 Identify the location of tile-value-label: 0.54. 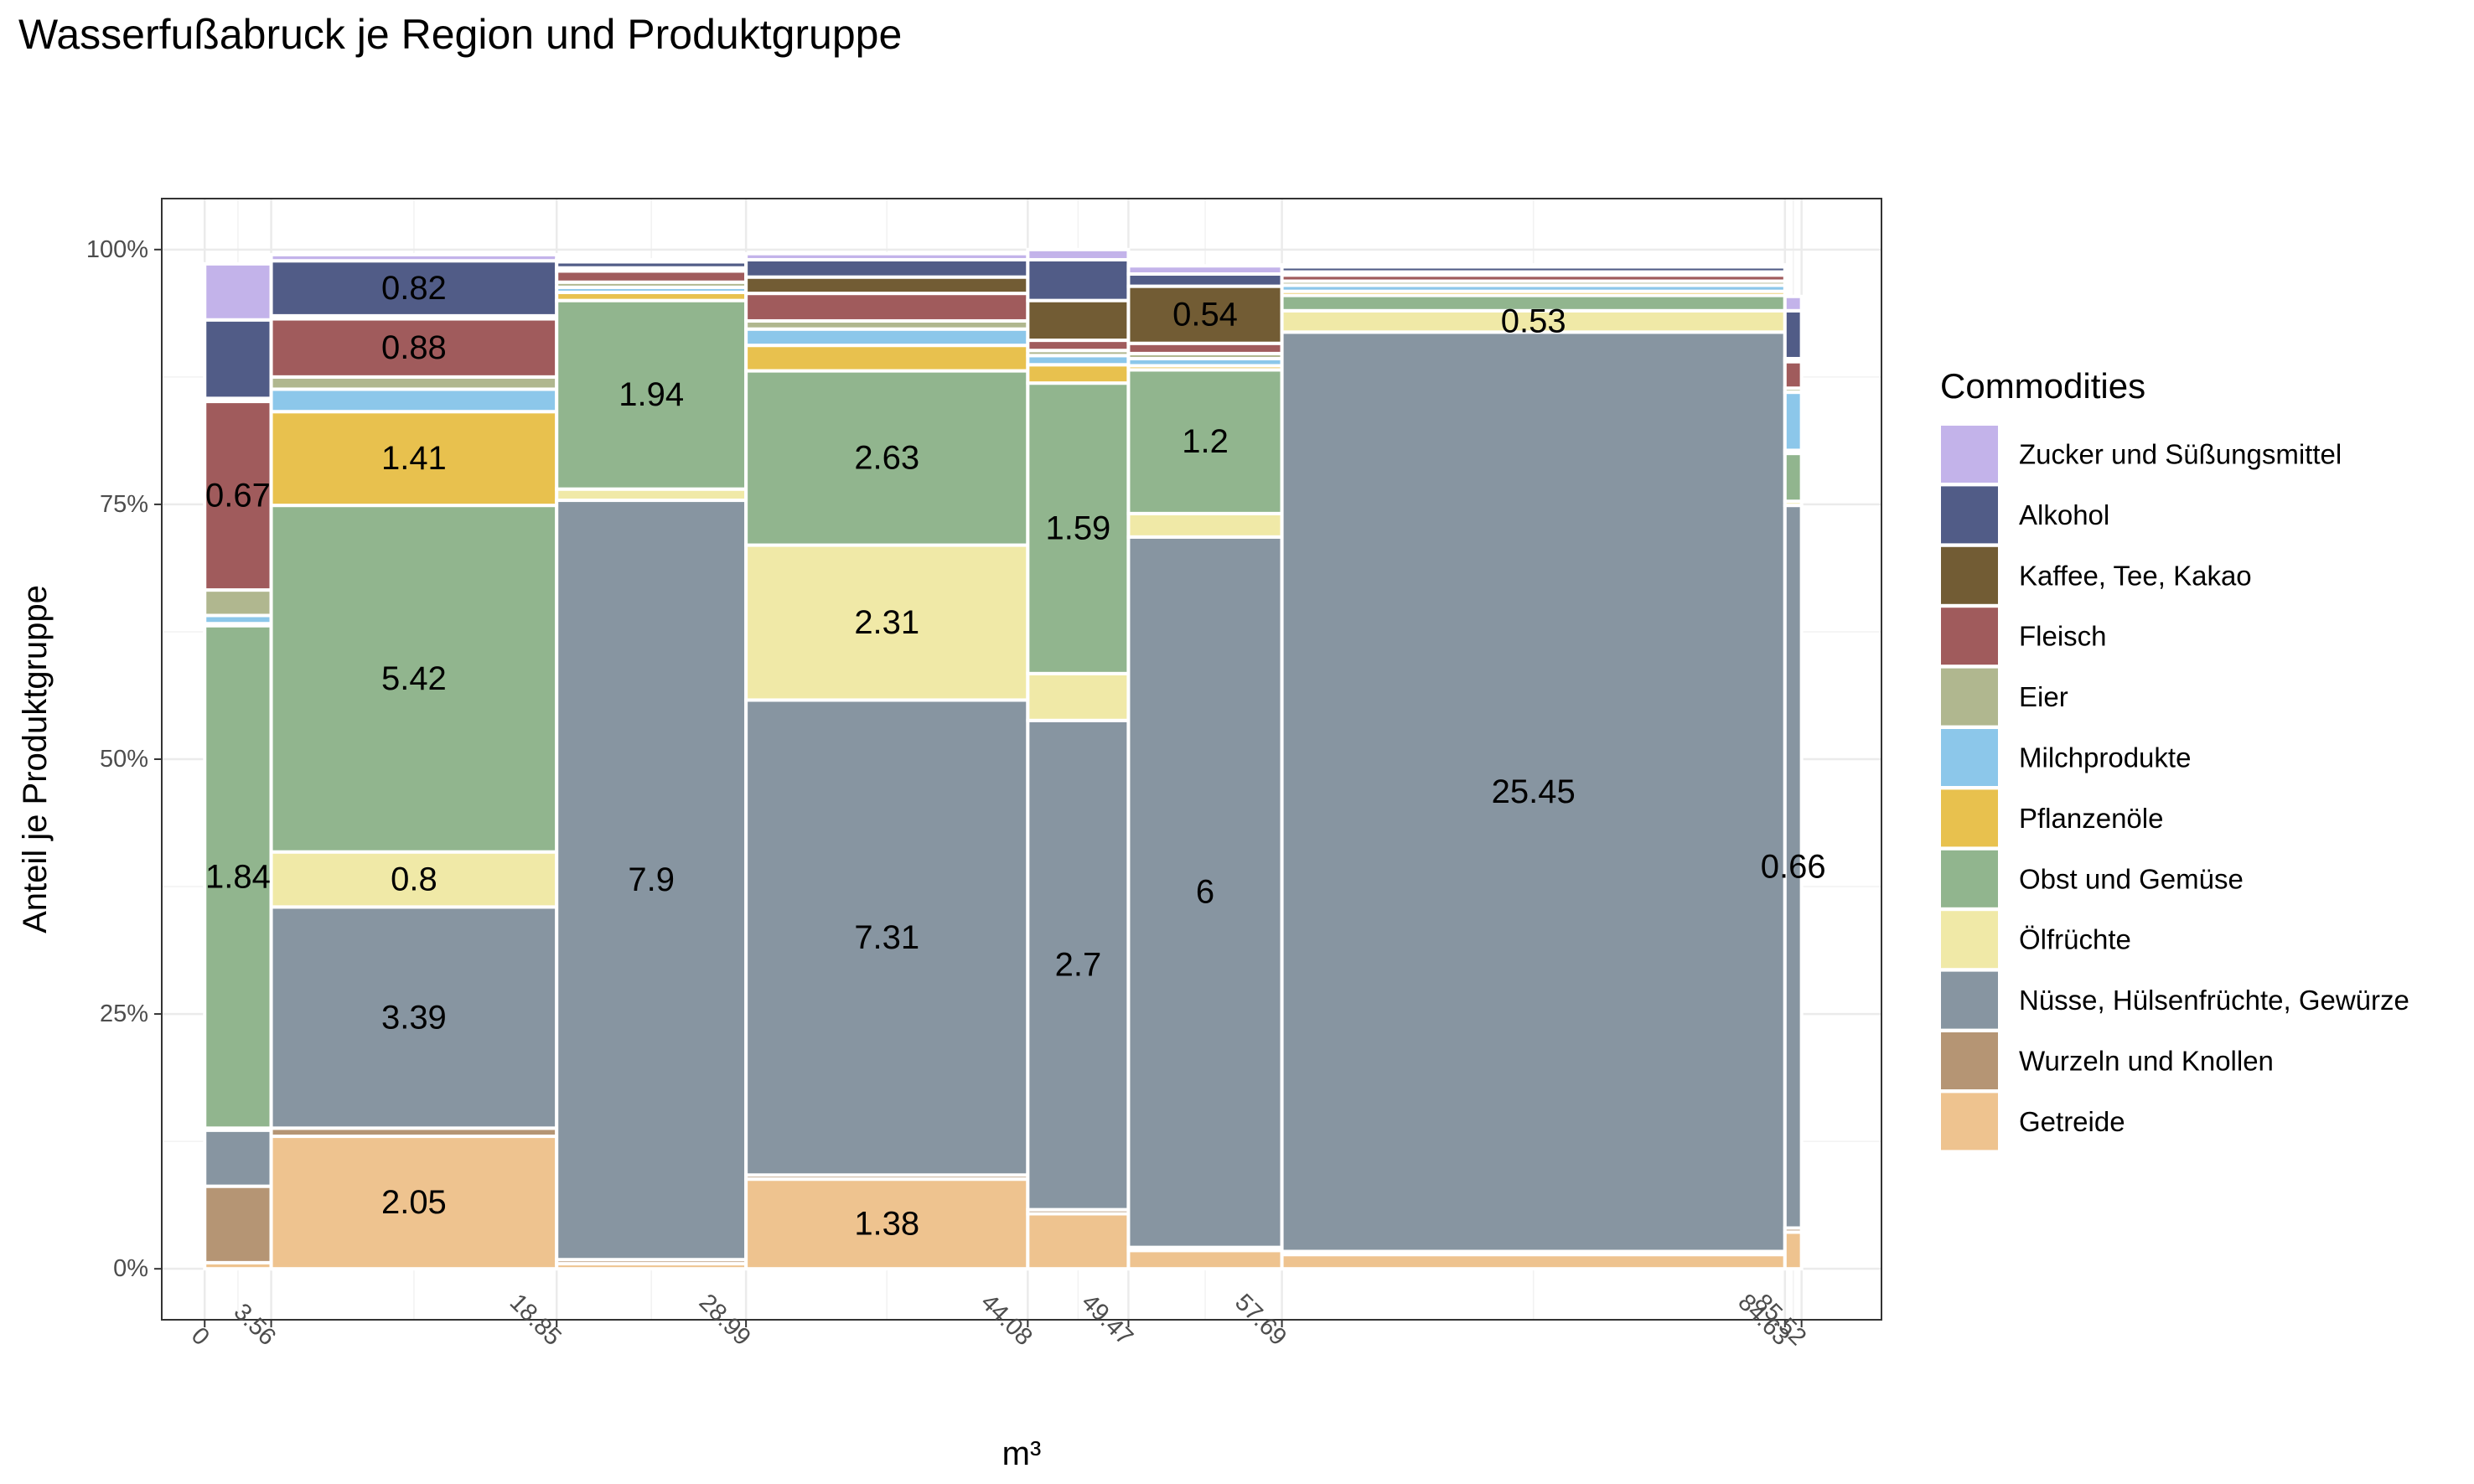
(1205, 315).